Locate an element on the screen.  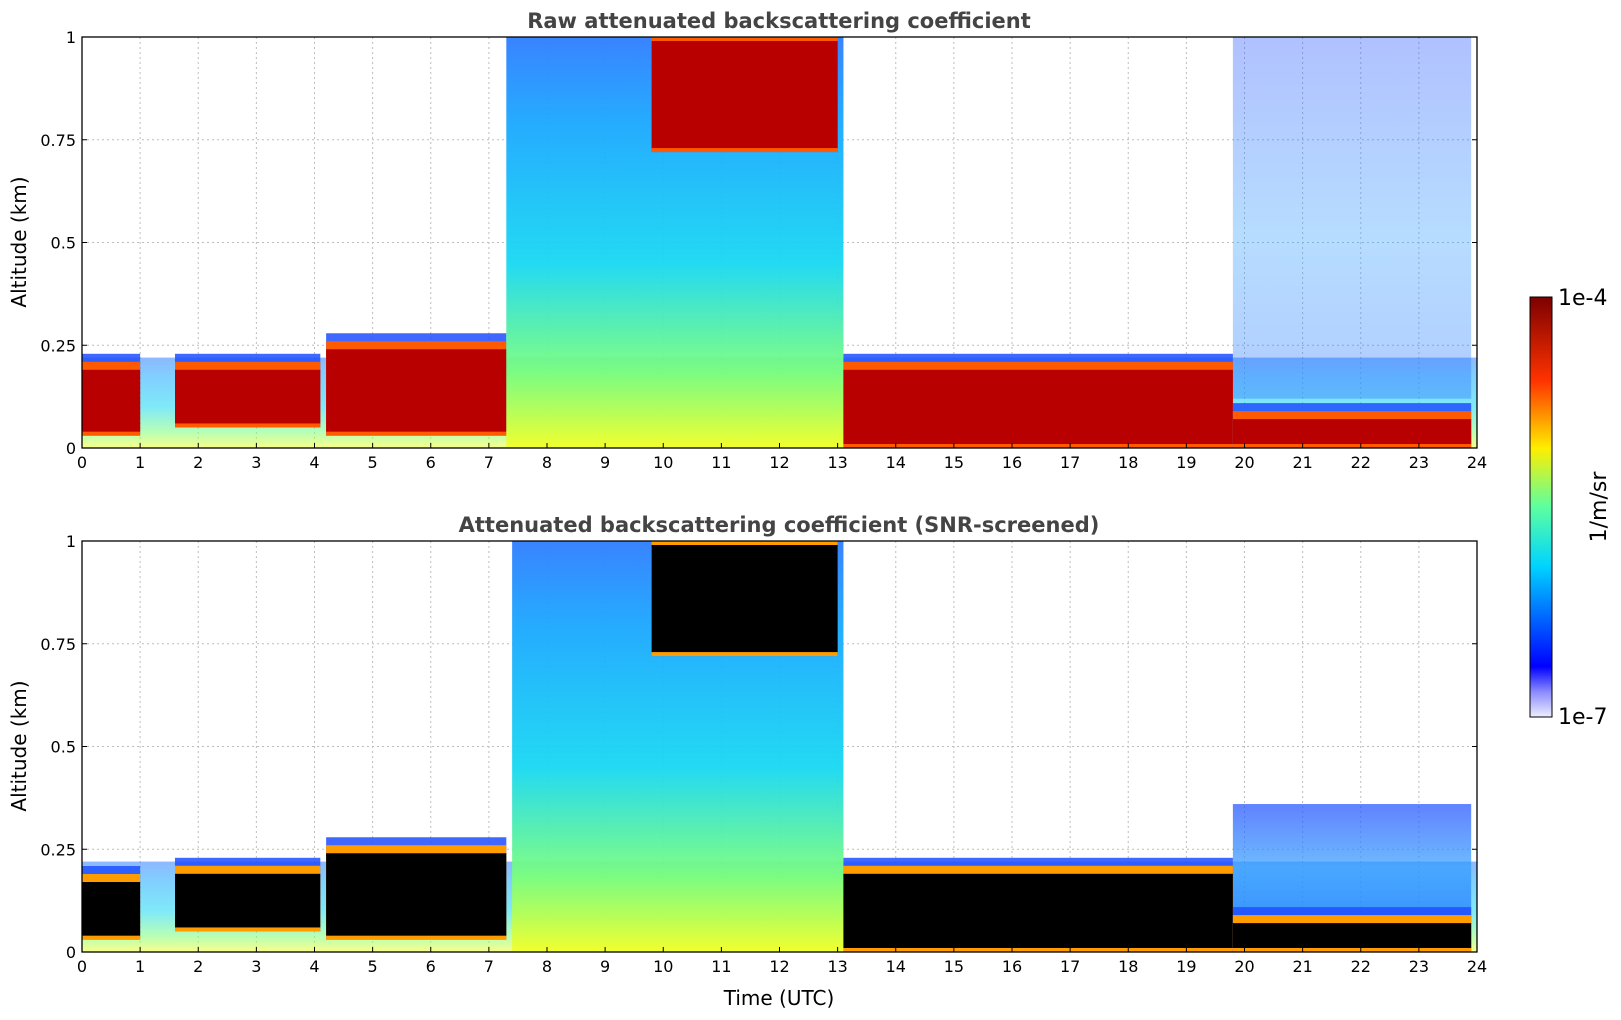
colorbar-unit-label: 1/m/sr is located at coordinates (1599, 507).